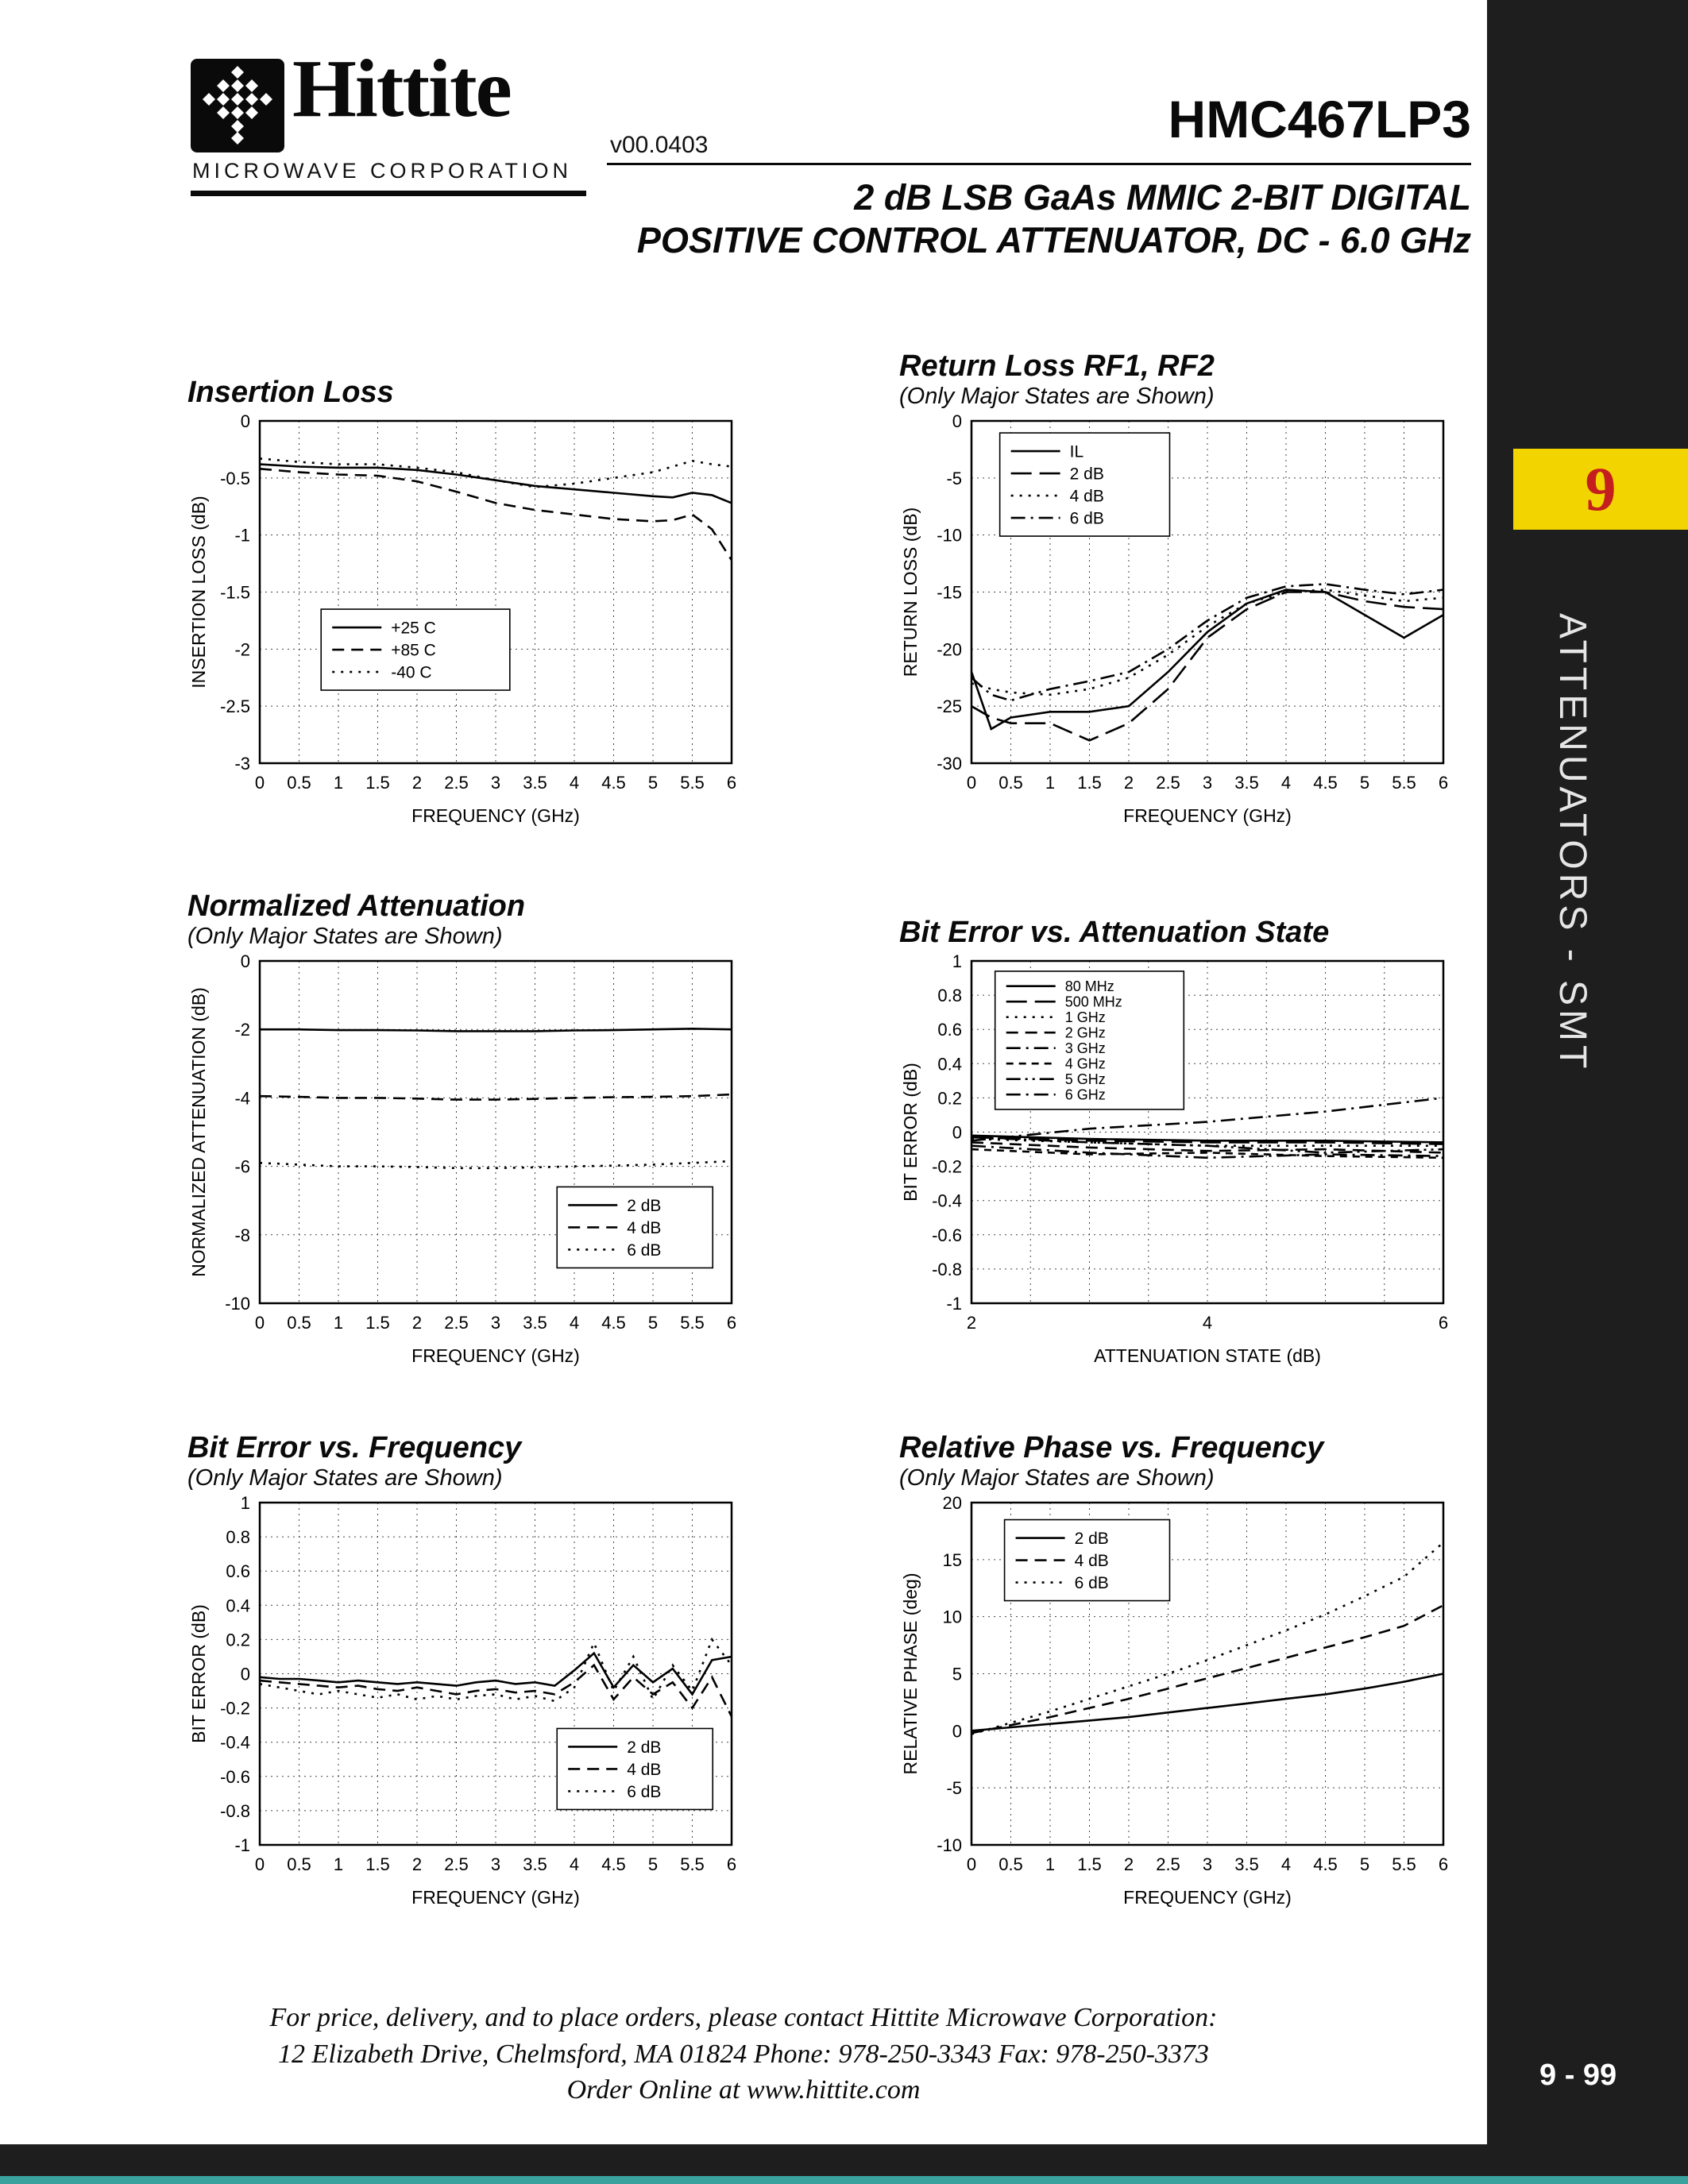 This screenshot has width=1688, height=2184. Describe the element at coordinates (1207, 1355) in the screenshot. I see `svg-text: ATTENUATION STATE (dB)` at that location.